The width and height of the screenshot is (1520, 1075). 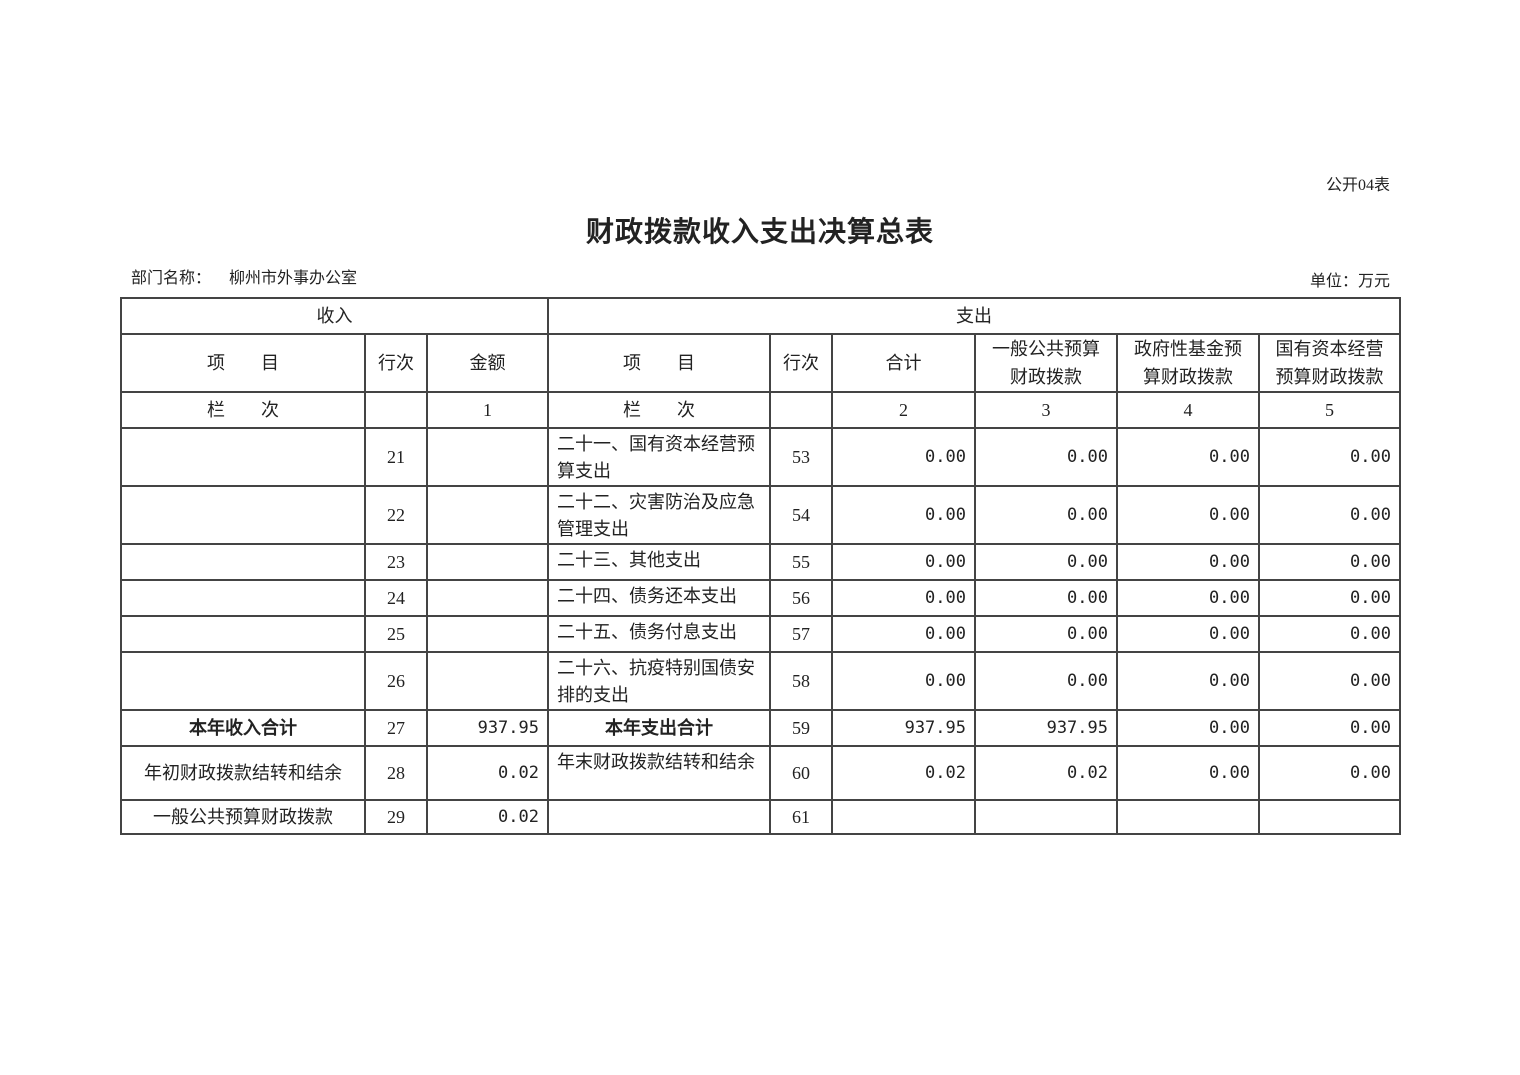 I want to click on table-cell: 4, so click(x=1188, y=410).